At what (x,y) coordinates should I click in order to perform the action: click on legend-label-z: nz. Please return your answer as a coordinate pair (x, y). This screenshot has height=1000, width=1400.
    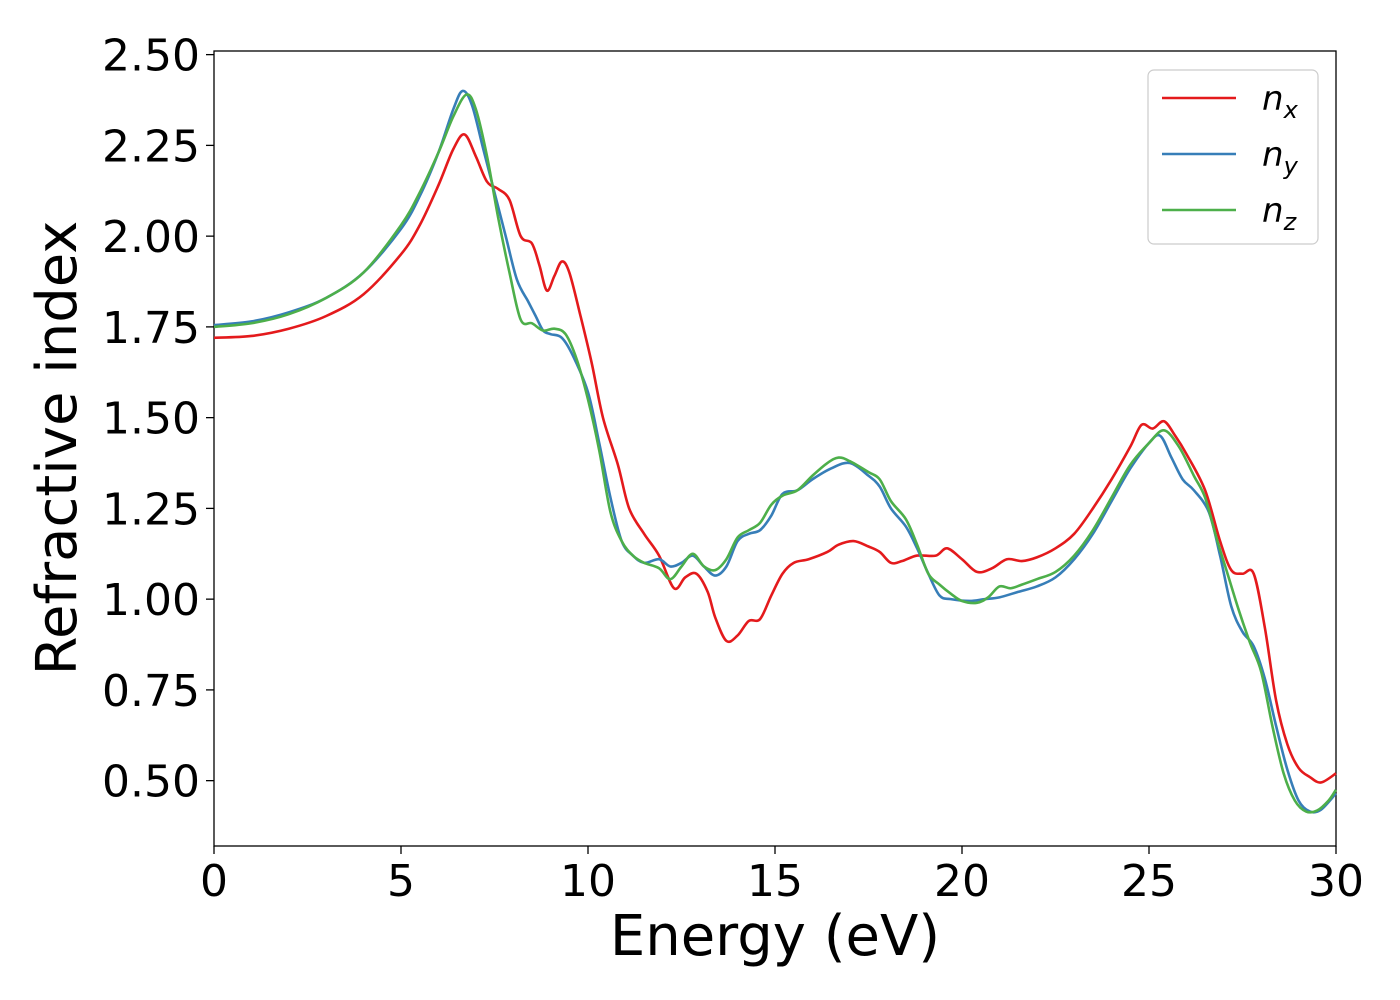
    Looking at the image, I should click on (1280, 213).